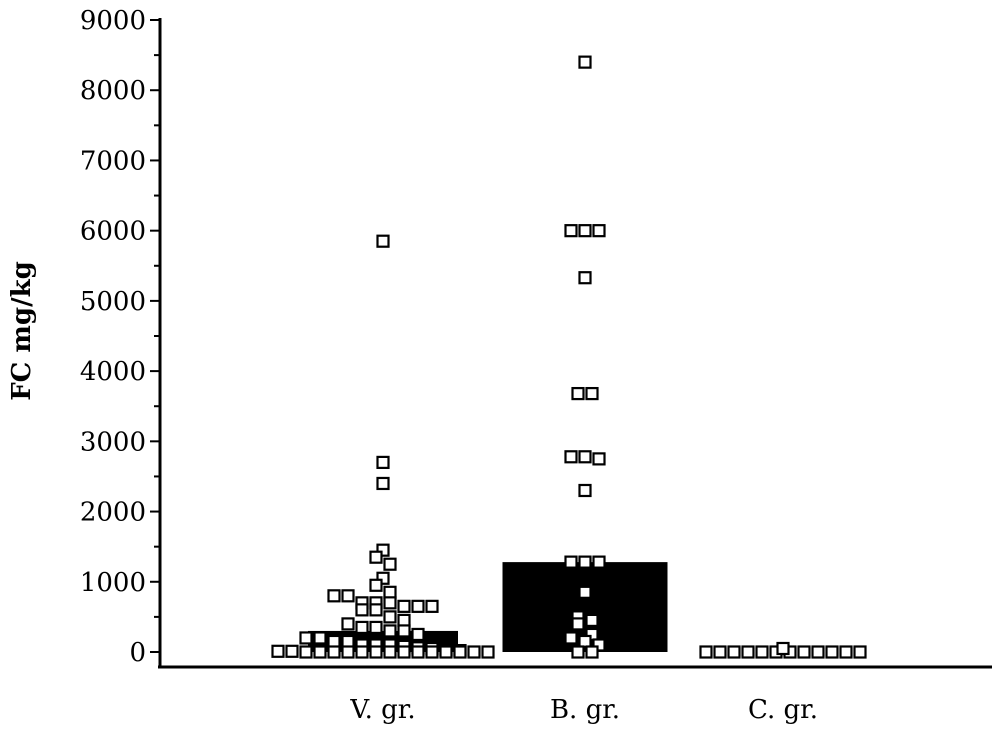 The height and width of the screenshot is (742, 1000). I want to click on x-axis-categories: V. gr. B. gr. C. gr., so click(583, 710).